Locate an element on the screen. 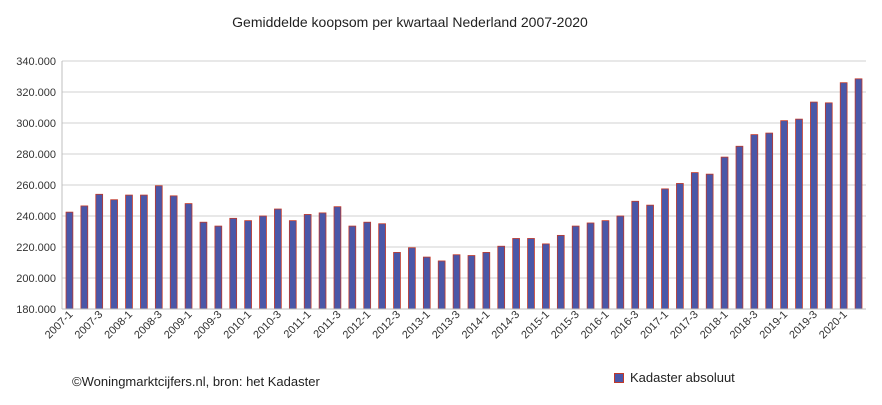 This screenshot has height=405, width=882. x-tick-label: 2012-3 is located at coordinates (386, 325).